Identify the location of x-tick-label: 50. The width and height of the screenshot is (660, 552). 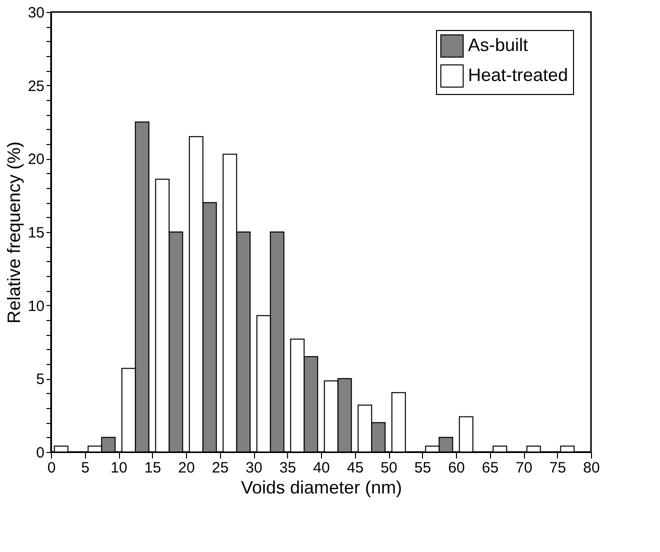
(389, 468).